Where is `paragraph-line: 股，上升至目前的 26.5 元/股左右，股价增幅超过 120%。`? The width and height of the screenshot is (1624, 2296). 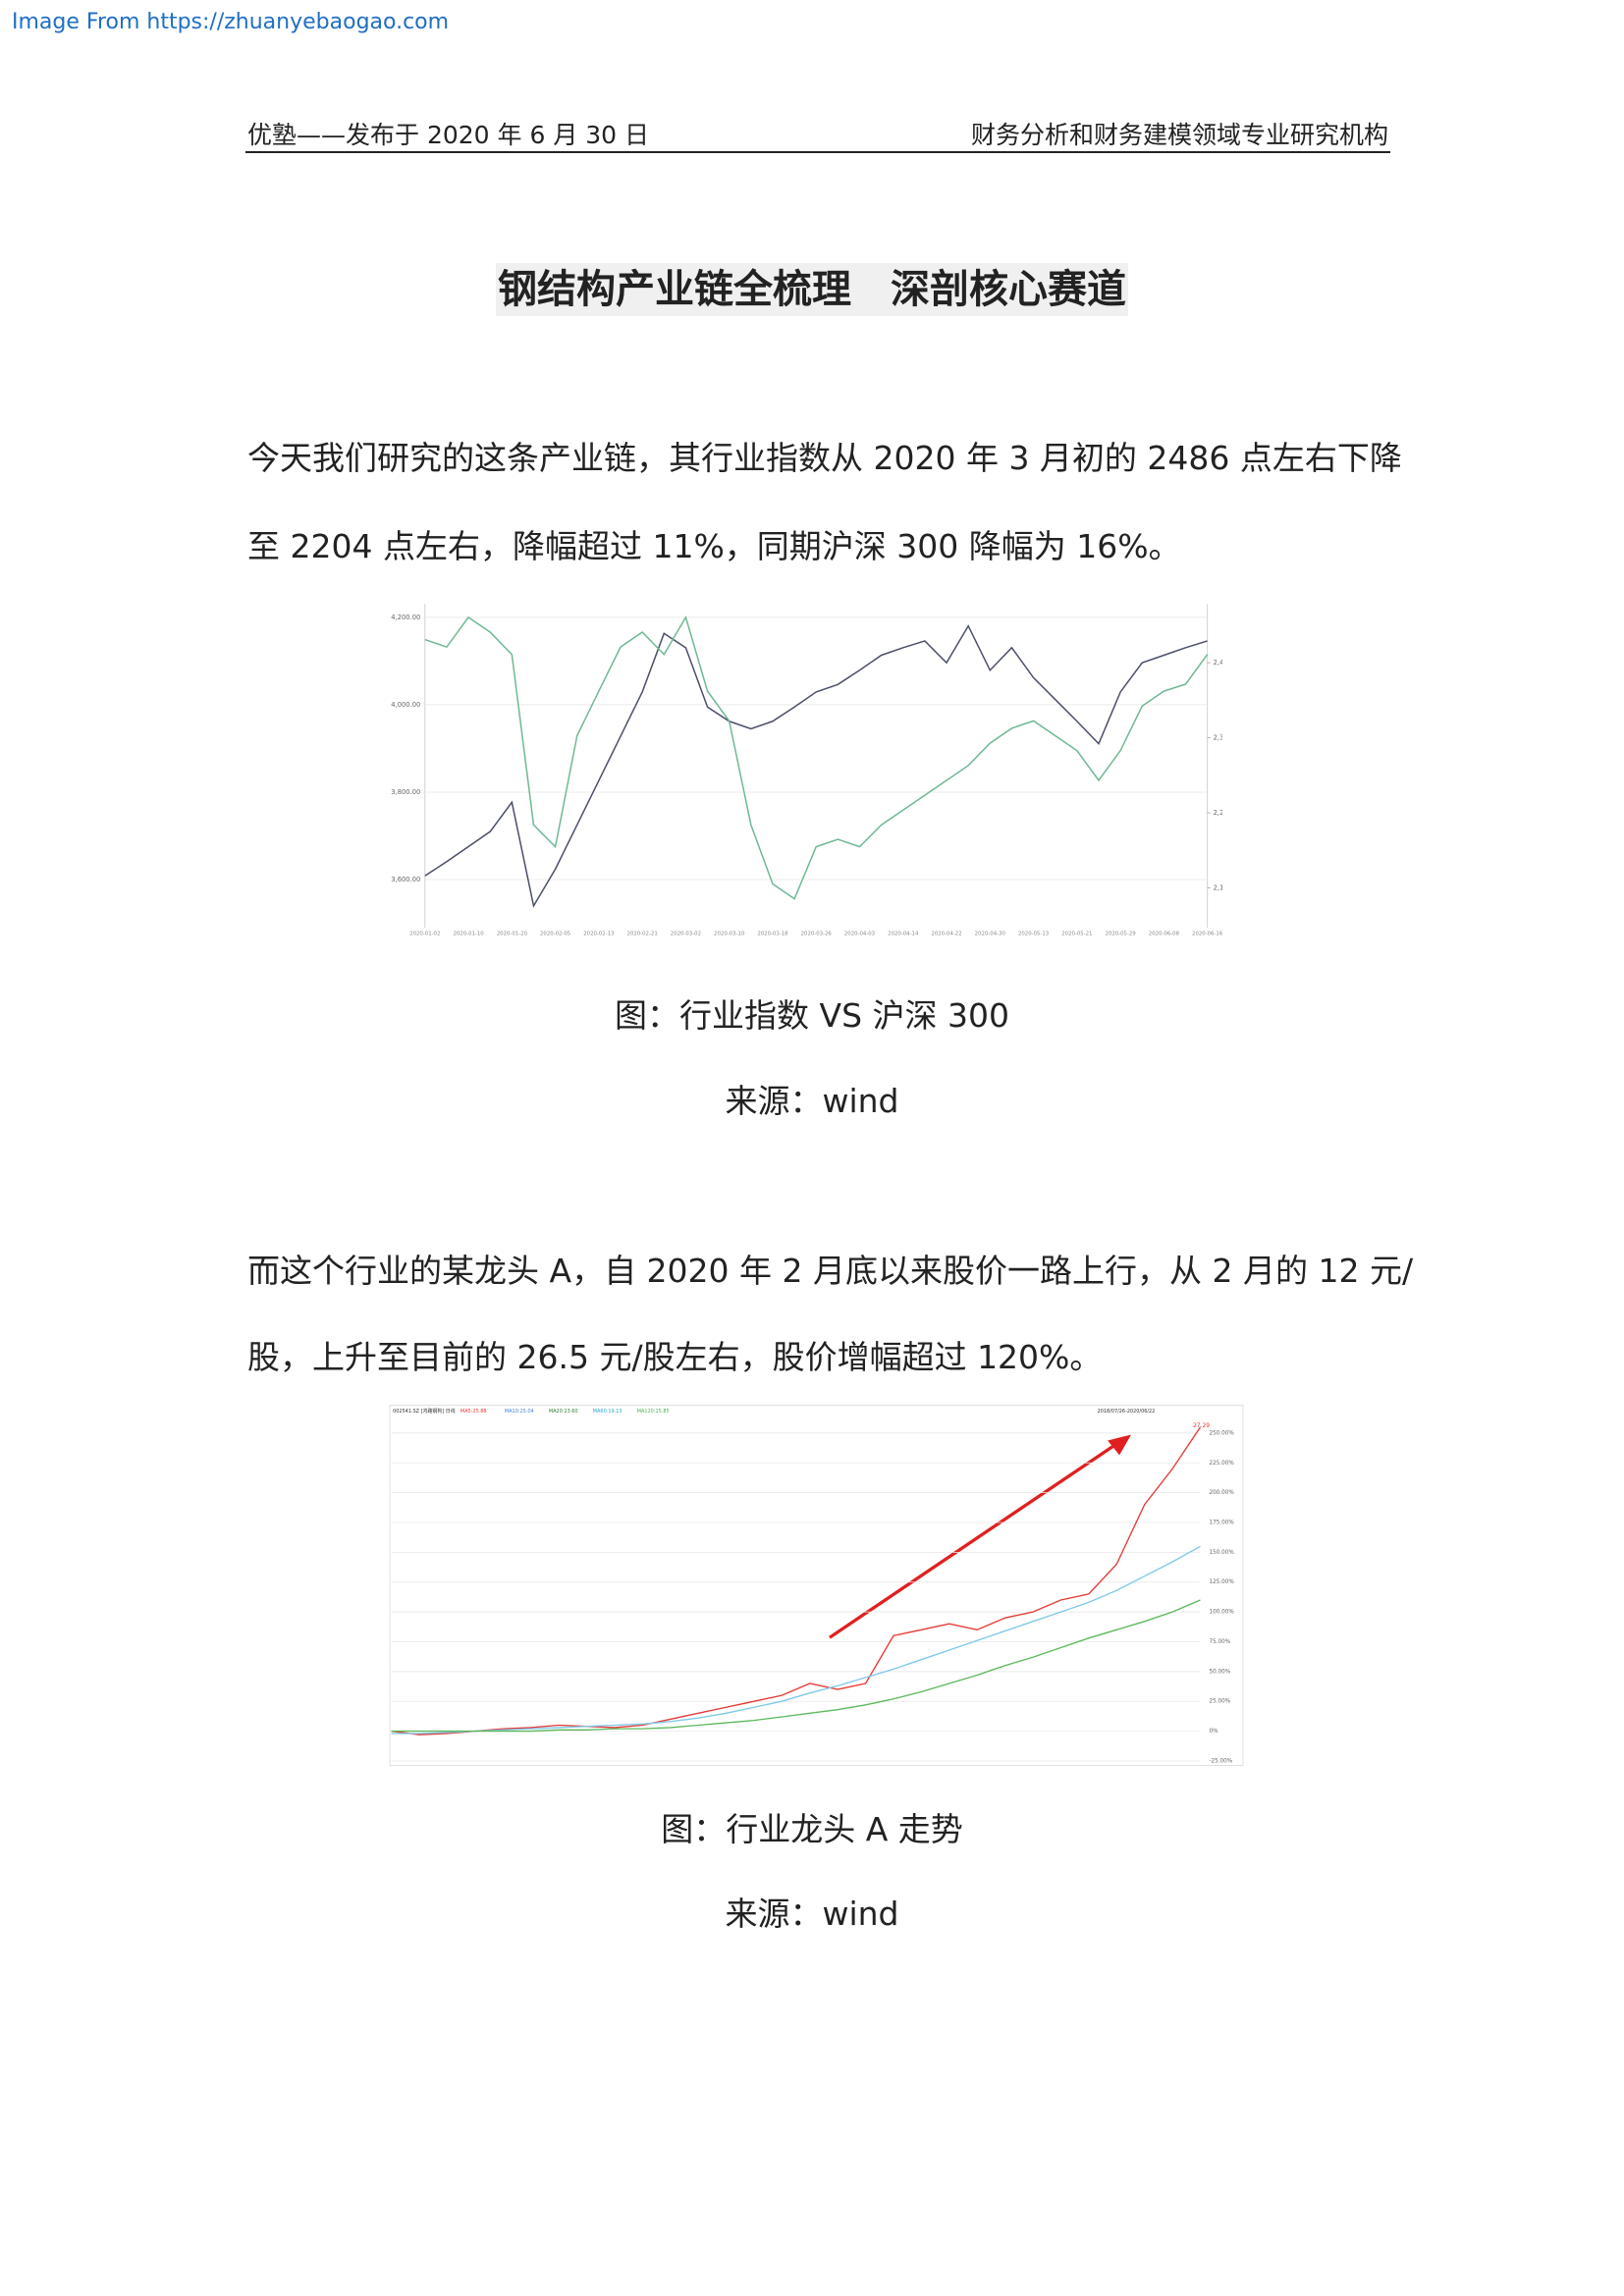 paragraph-line: 股，上升至目前的 26.5 元/股左右，股价增幅超过 120%。 is located at coordinates (675, 1357).